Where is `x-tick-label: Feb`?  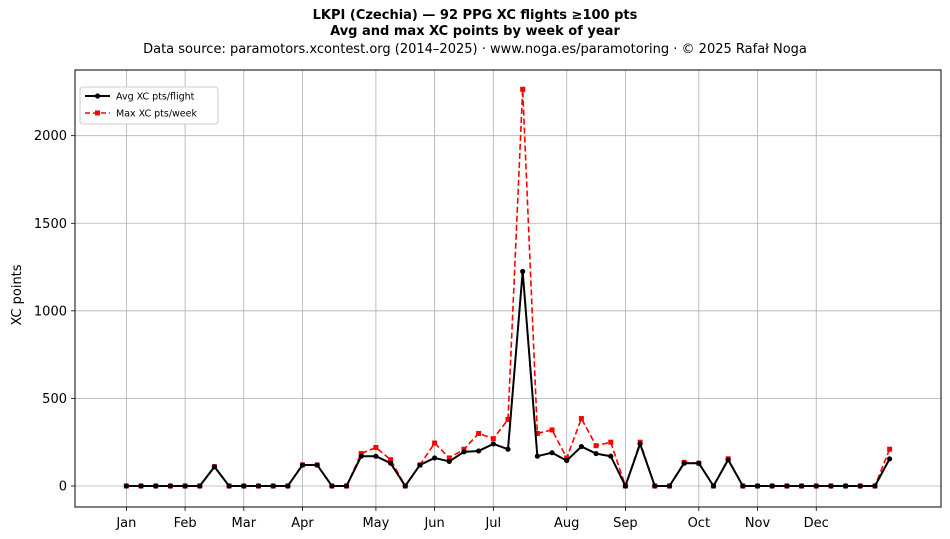 x-tick-label: Feb is located at coordinates (185, 523).